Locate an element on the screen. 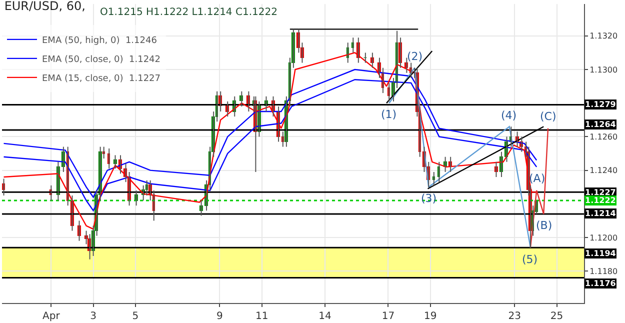 Image resolution: width=625 pixels, height=323 pixels. x-tick-label: 9 is located at coordinates (219, 316).